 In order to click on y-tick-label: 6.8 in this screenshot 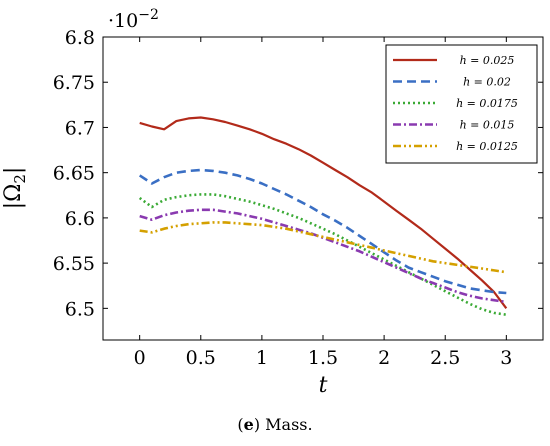, I will do `click(80, 38)`.